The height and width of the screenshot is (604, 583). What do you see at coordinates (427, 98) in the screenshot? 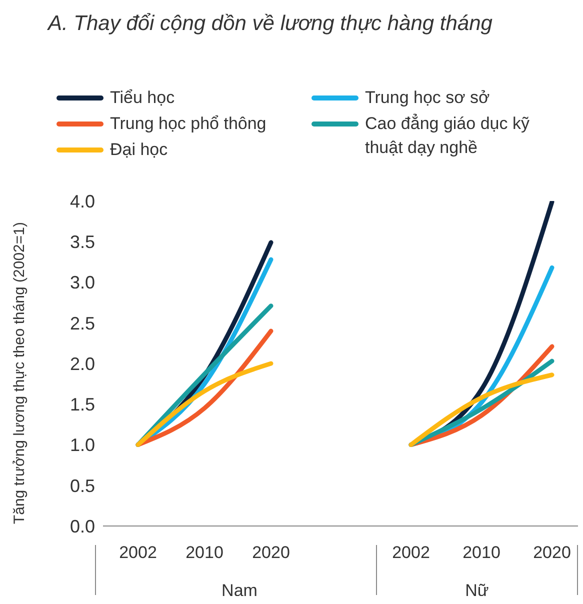
I see `legend-label: Trung học sơ sở` at bounding box center [427, 98].